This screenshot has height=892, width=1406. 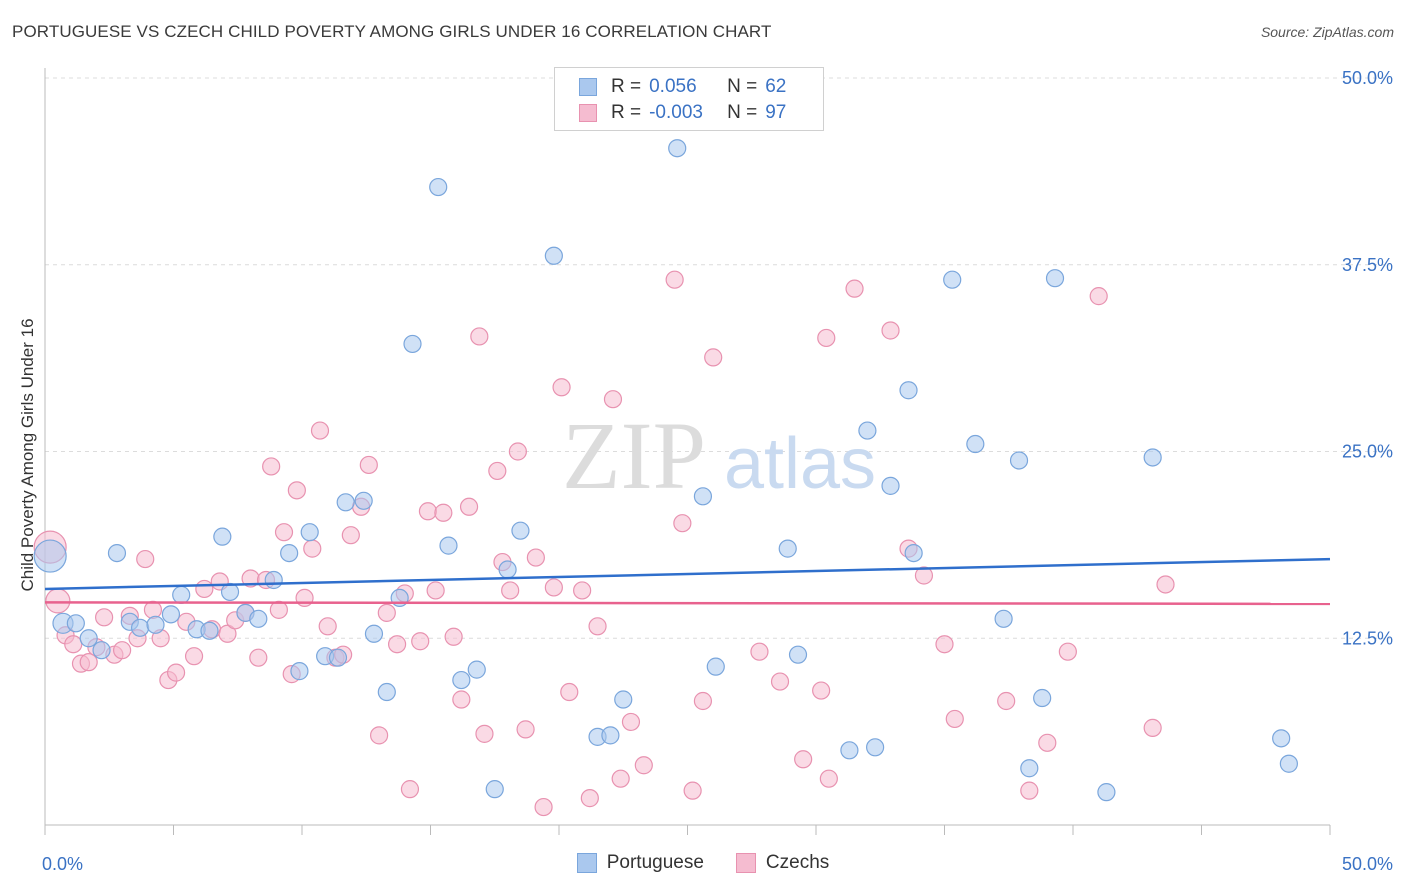 I want to click on n-label: N =, so click(x=742, y=112).